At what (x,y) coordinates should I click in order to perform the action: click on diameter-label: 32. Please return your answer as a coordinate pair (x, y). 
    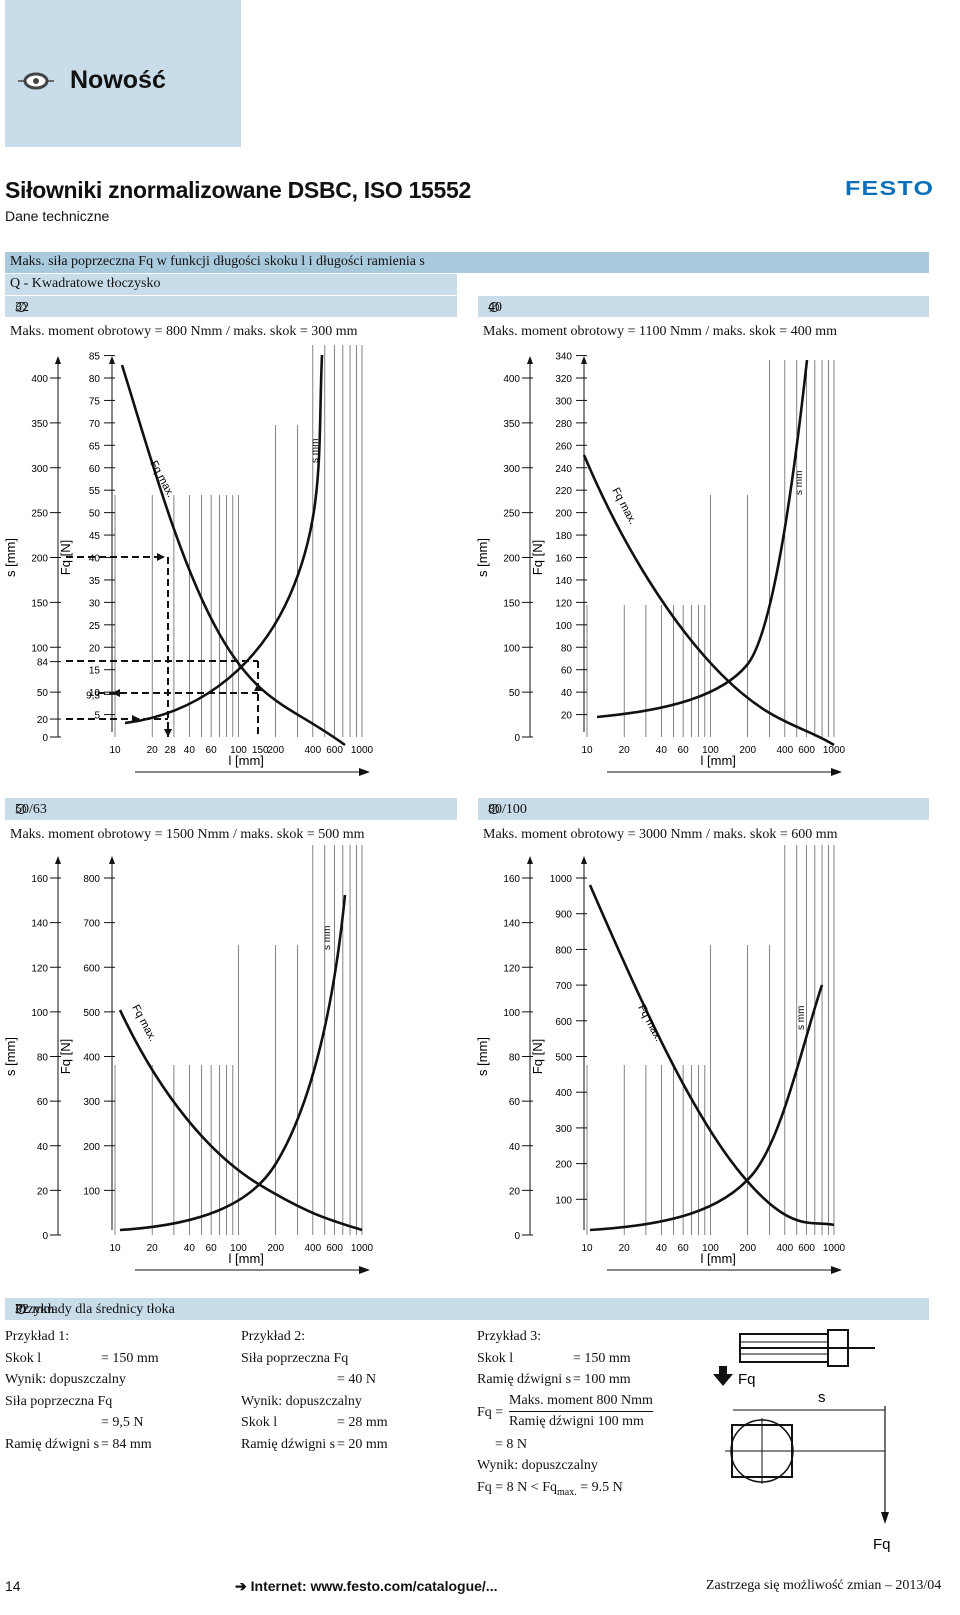
    Looking at the image, I should click on (22, 307).